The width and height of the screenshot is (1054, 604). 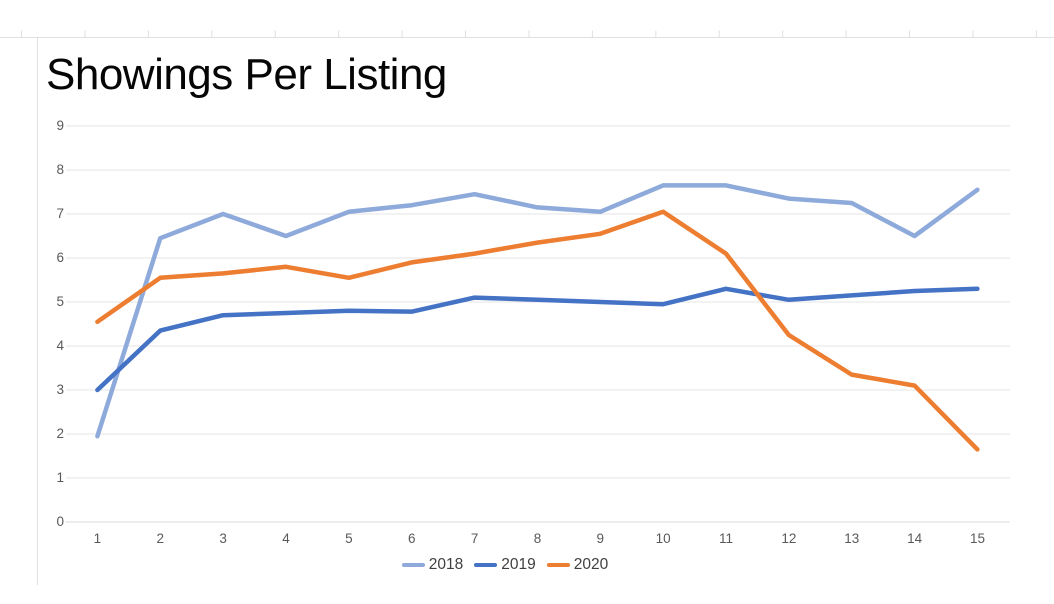 What do you see at coordinates (60, 389) in the screenshot?
I see `y-tick-label: 3` at bounding box center [60, 389].